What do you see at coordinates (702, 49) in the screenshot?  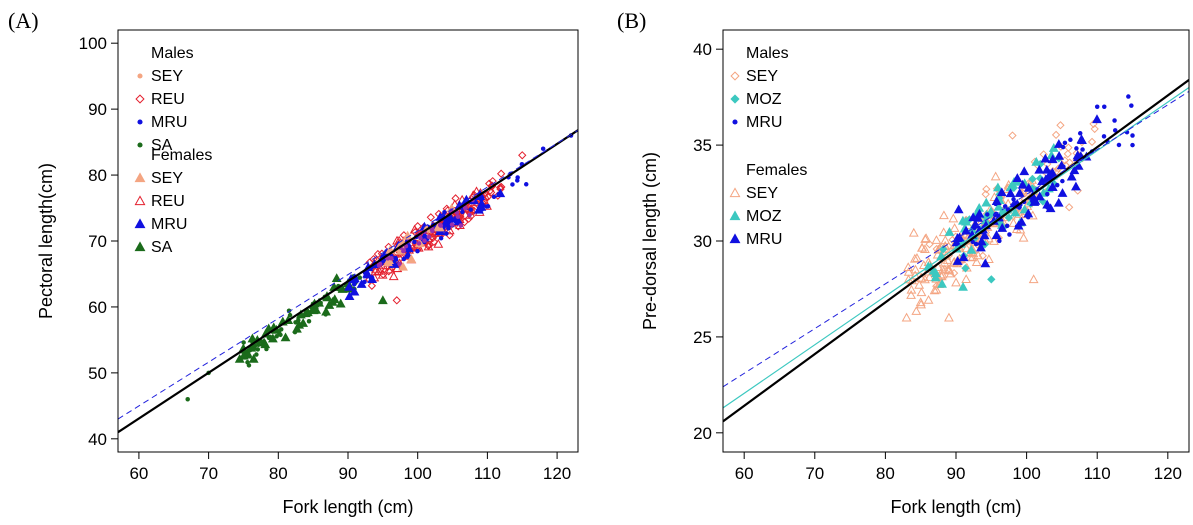 I see `y-tick-label: 40` at bounding box center [702, 49].